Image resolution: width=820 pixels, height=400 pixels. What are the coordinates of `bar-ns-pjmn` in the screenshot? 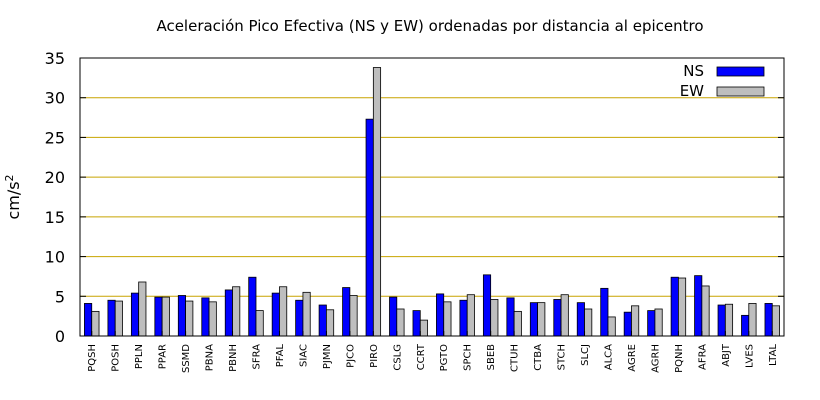 It's located at (322, 320).